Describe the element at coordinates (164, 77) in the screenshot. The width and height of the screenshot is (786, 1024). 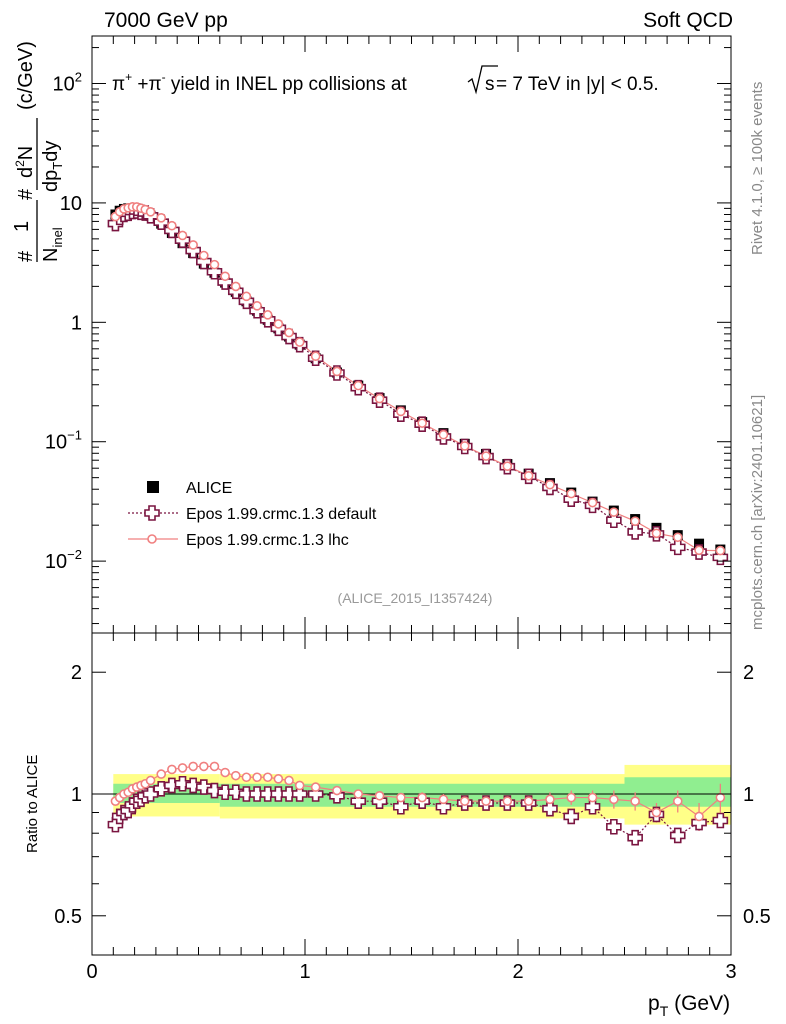
I see `title-sup-minus: -` at that location.